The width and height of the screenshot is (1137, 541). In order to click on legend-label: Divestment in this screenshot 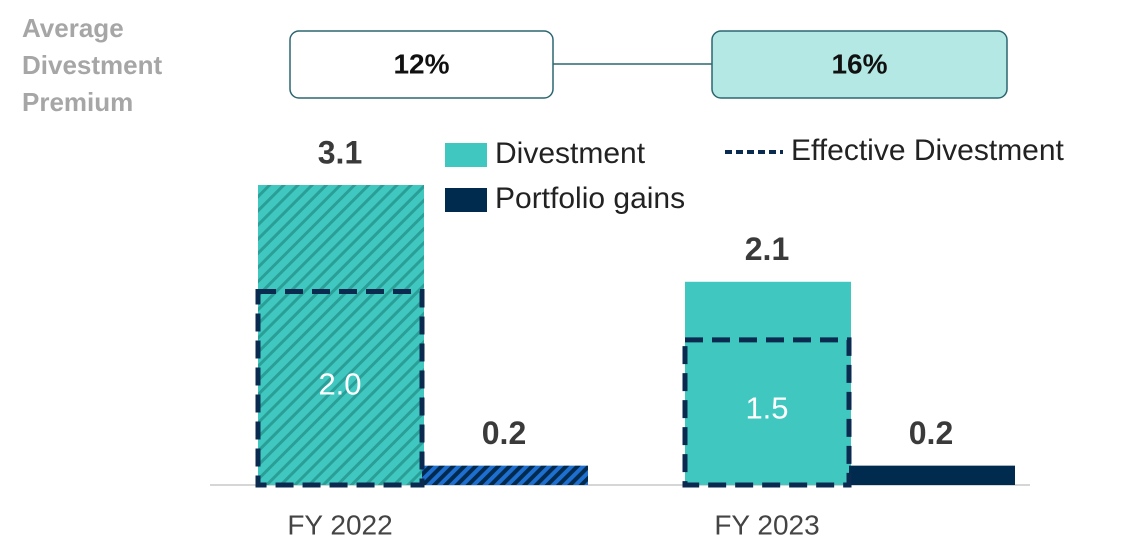, I will do `click(570, 153)`.